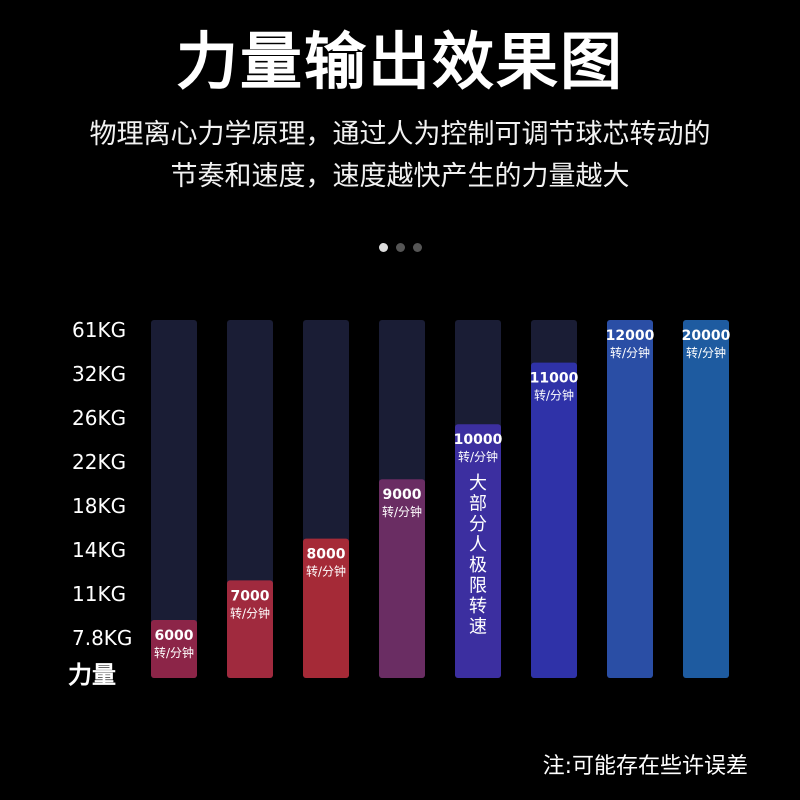 This screenshot has height=800, width=800. Describe the element at coordinates (478, 440) in the screenshot. I see `bar-value-label: 10000` at that location.